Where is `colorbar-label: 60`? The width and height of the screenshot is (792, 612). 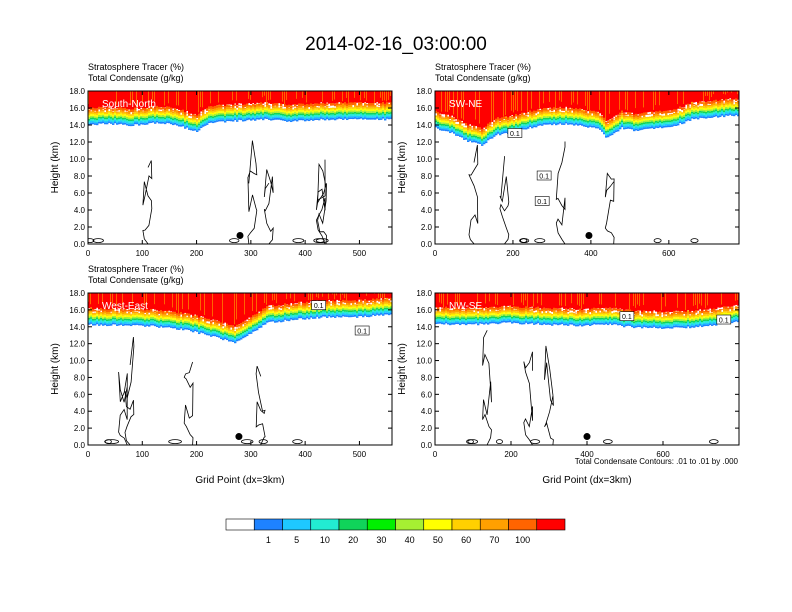 colorbar-label: 60 is located at coordinates (466, 540).